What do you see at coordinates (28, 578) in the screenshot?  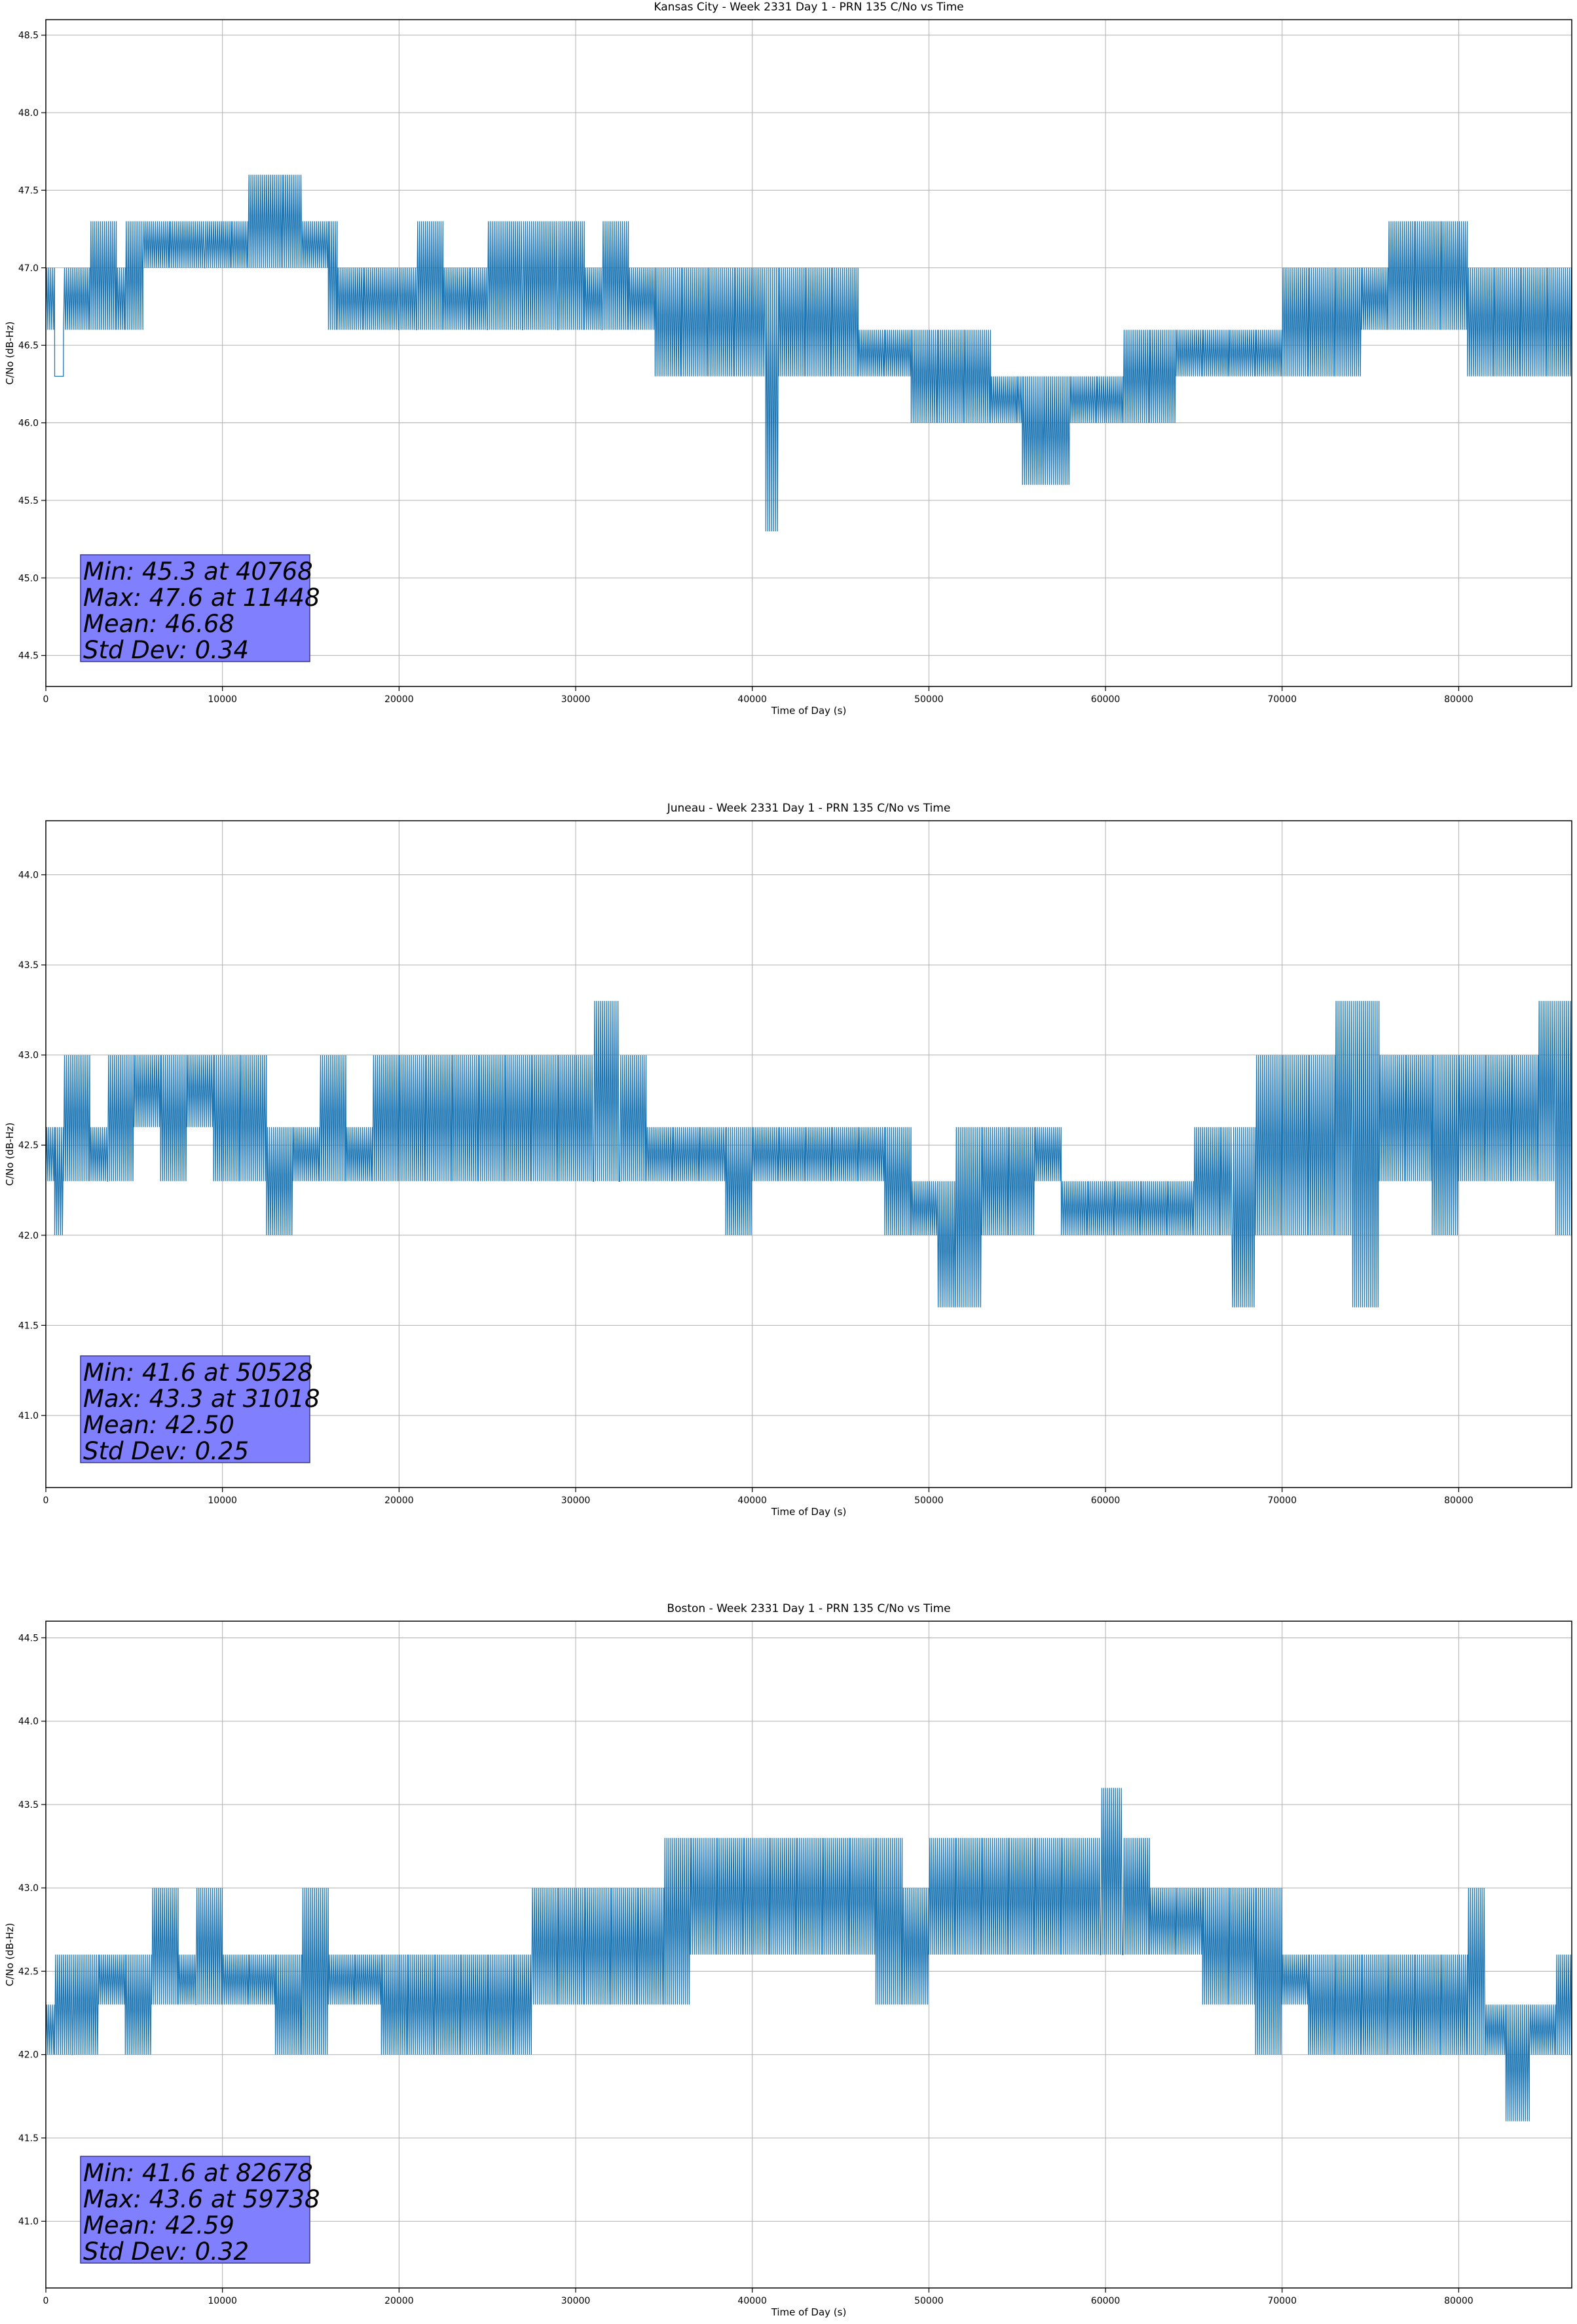 I see `y-tick-label: 45.0` at bounding box center [28, 578].